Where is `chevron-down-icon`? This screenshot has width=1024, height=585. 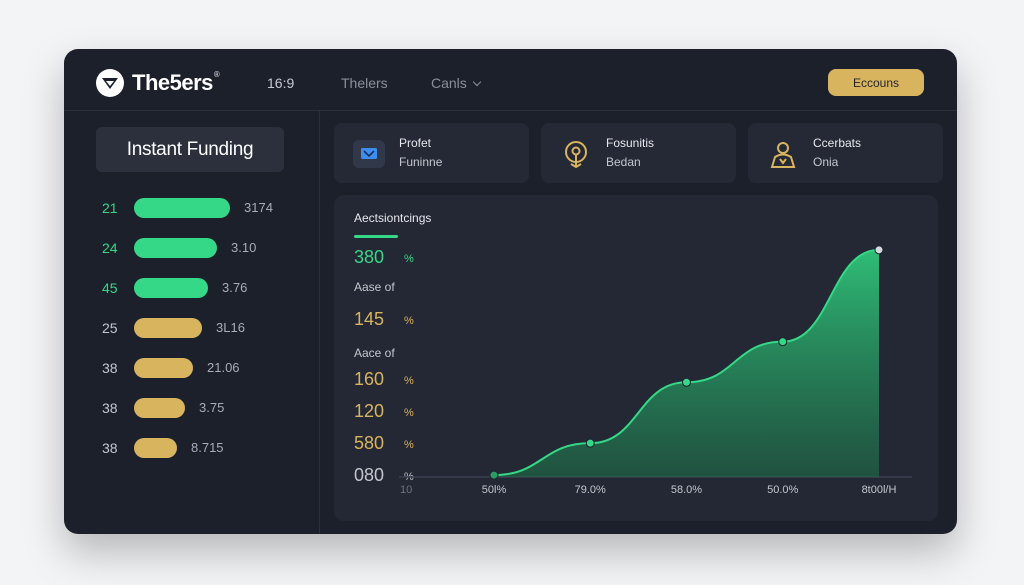 chevron-down-icon is located at coordinates (477, 81).